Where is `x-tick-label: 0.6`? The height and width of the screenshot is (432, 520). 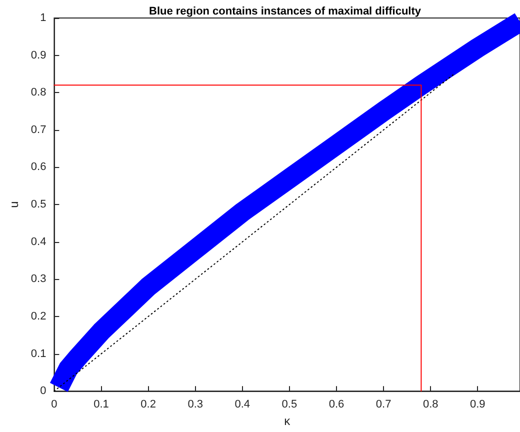 x-tick-label: 0.6 is located at coordinates (336, 404).